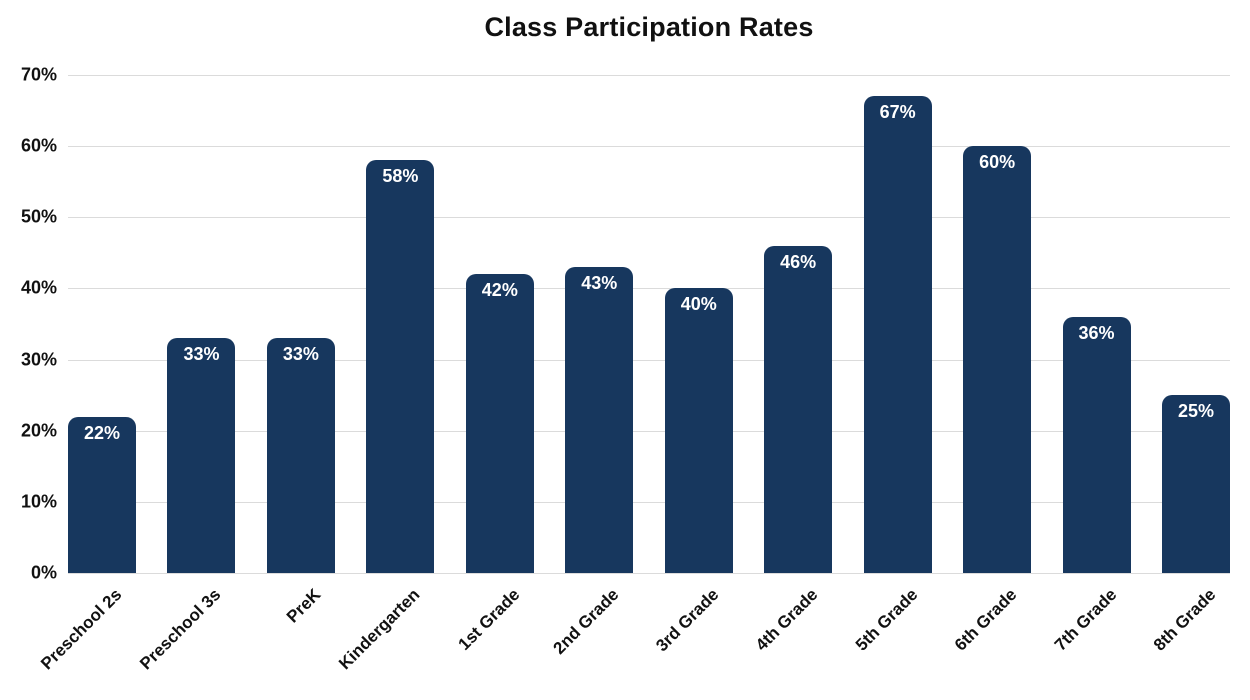 The width and height of the screenshot is (1250, 700). What do you see at coordinates (400, 176) in the screenshot?
I see `bar-value-label: 58%` at bounding box center [400, 176].